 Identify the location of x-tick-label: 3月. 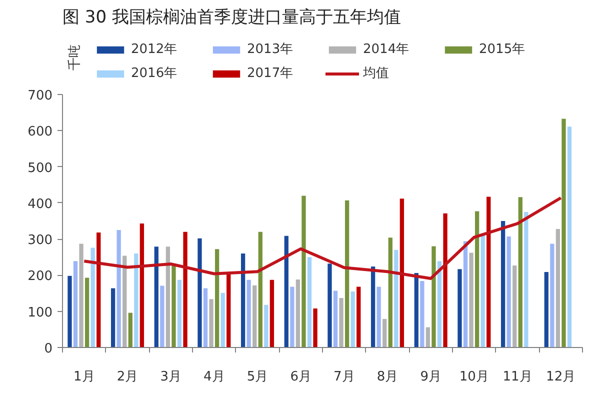
(171, 377).